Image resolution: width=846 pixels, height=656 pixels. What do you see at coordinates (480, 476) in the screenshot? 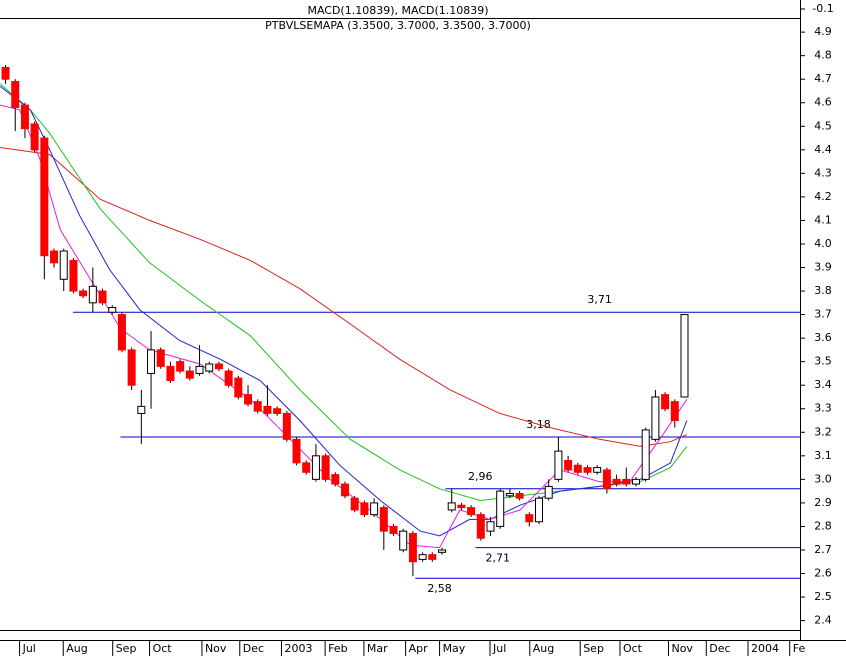
I see `level-label: 2,96` at bounding box center [480, 476].